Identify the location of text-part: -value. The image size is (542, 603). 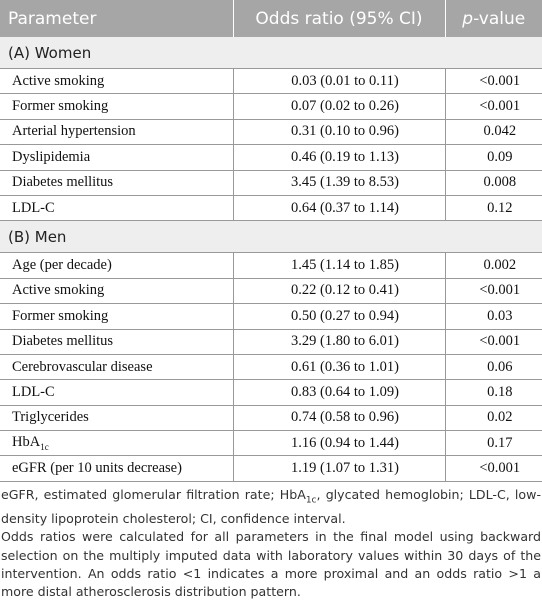
(499, 18).